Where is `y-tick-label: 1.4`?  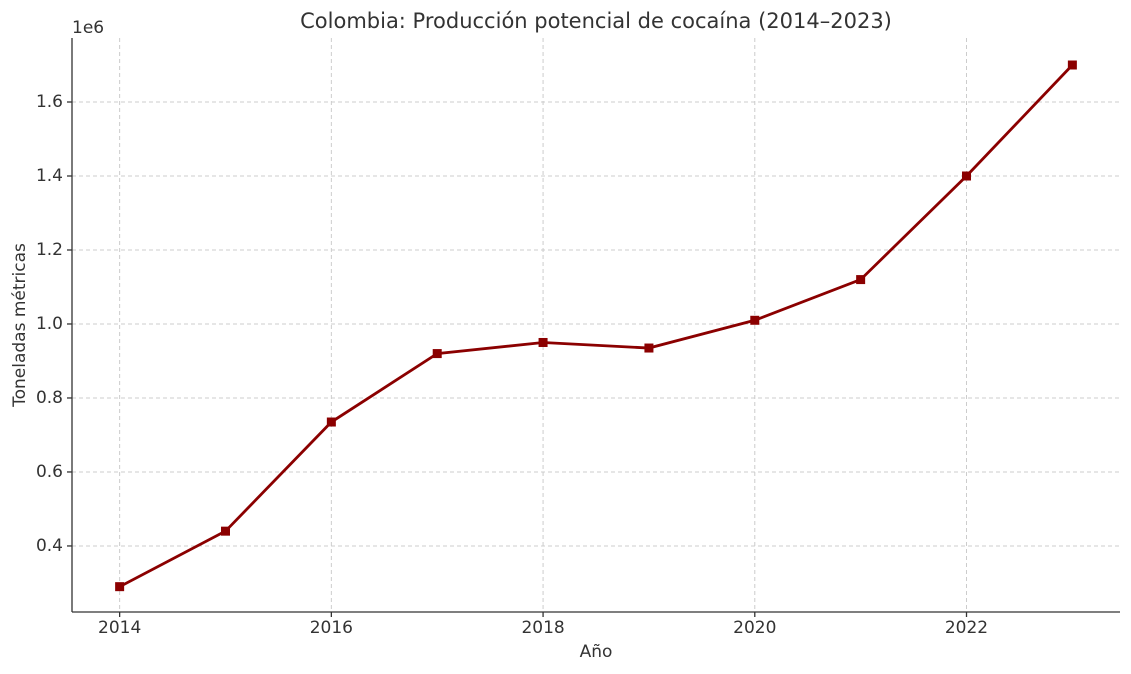
y-tick-label: 1.4 is located at coordinates (49, 176).